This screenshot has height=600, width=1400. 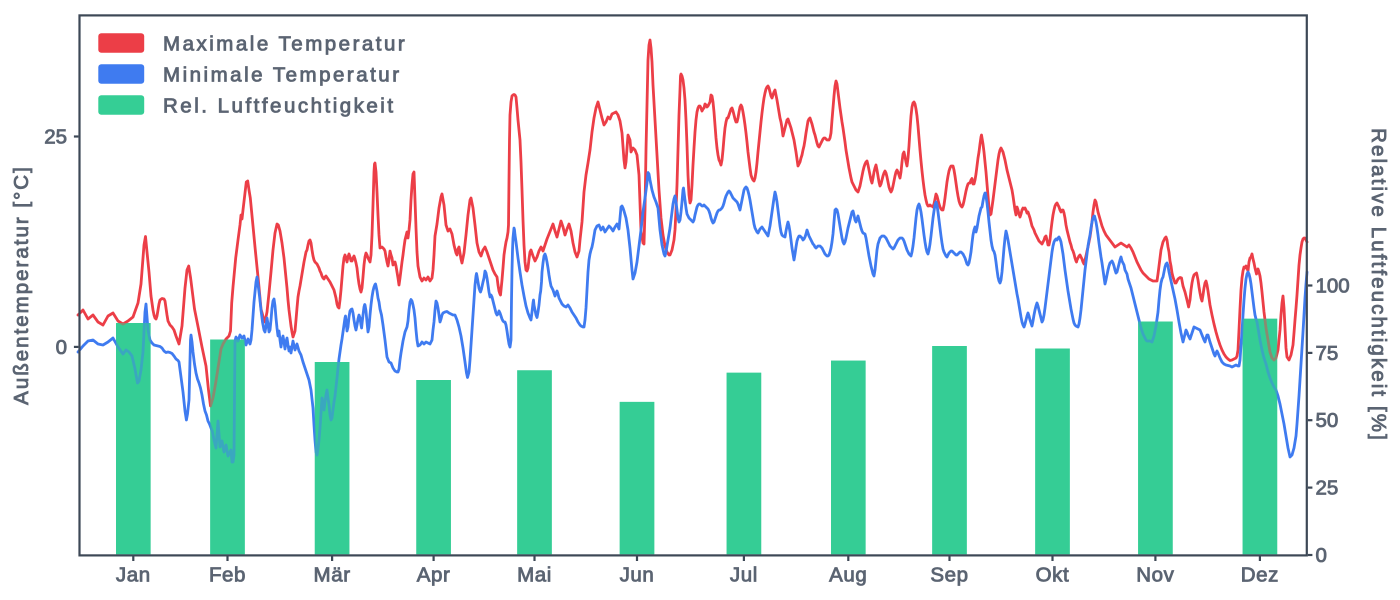 What do you see at coordinates (1327, 420) in the screenshot?
I see `svg-text: 50` at bounding box center [1327, 420].